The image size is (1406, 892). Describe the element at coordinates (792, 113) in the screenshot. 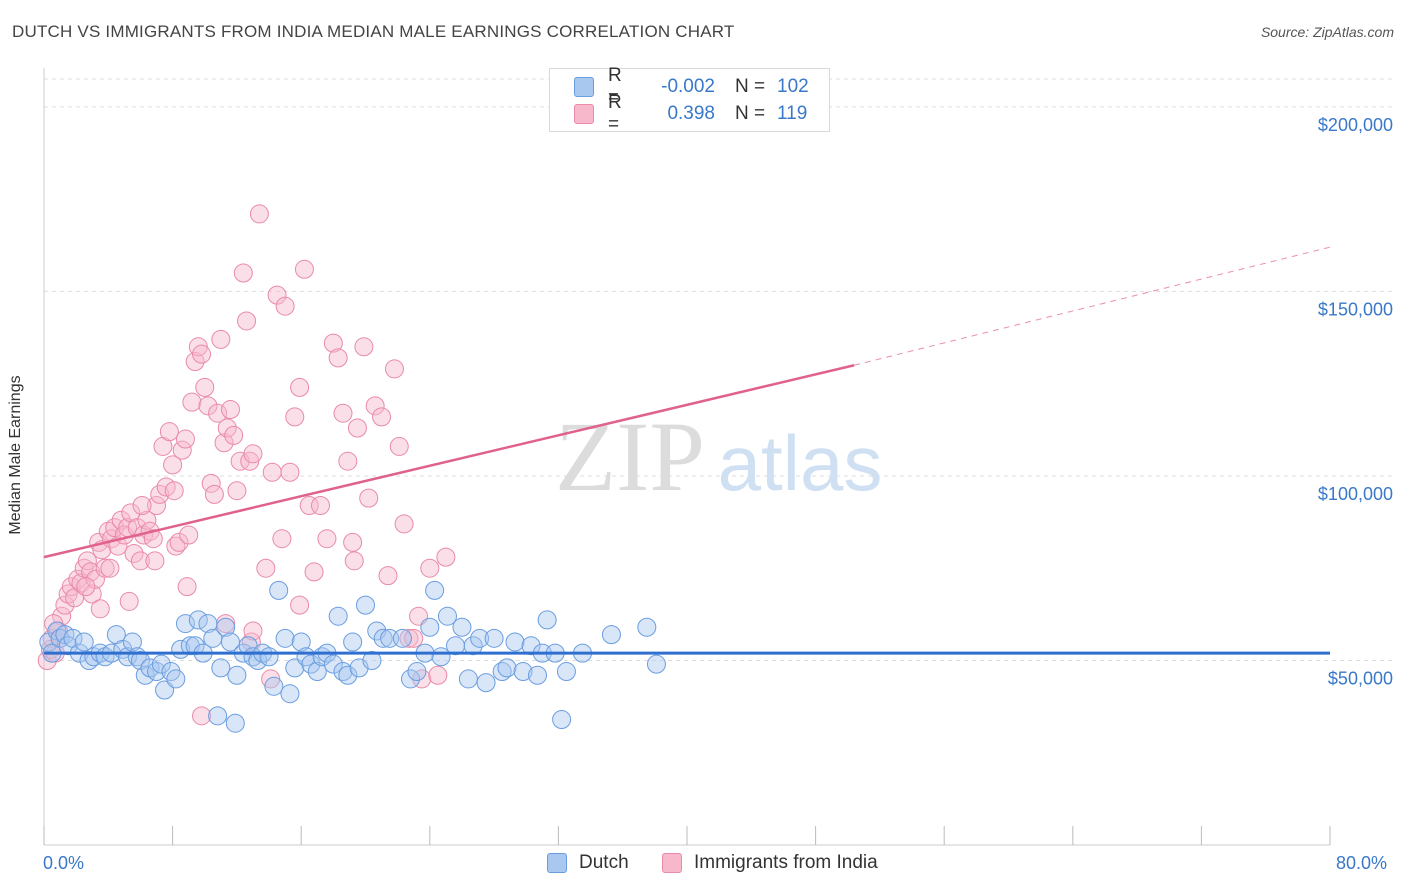

I see `legend-n-value: 119` at that location.